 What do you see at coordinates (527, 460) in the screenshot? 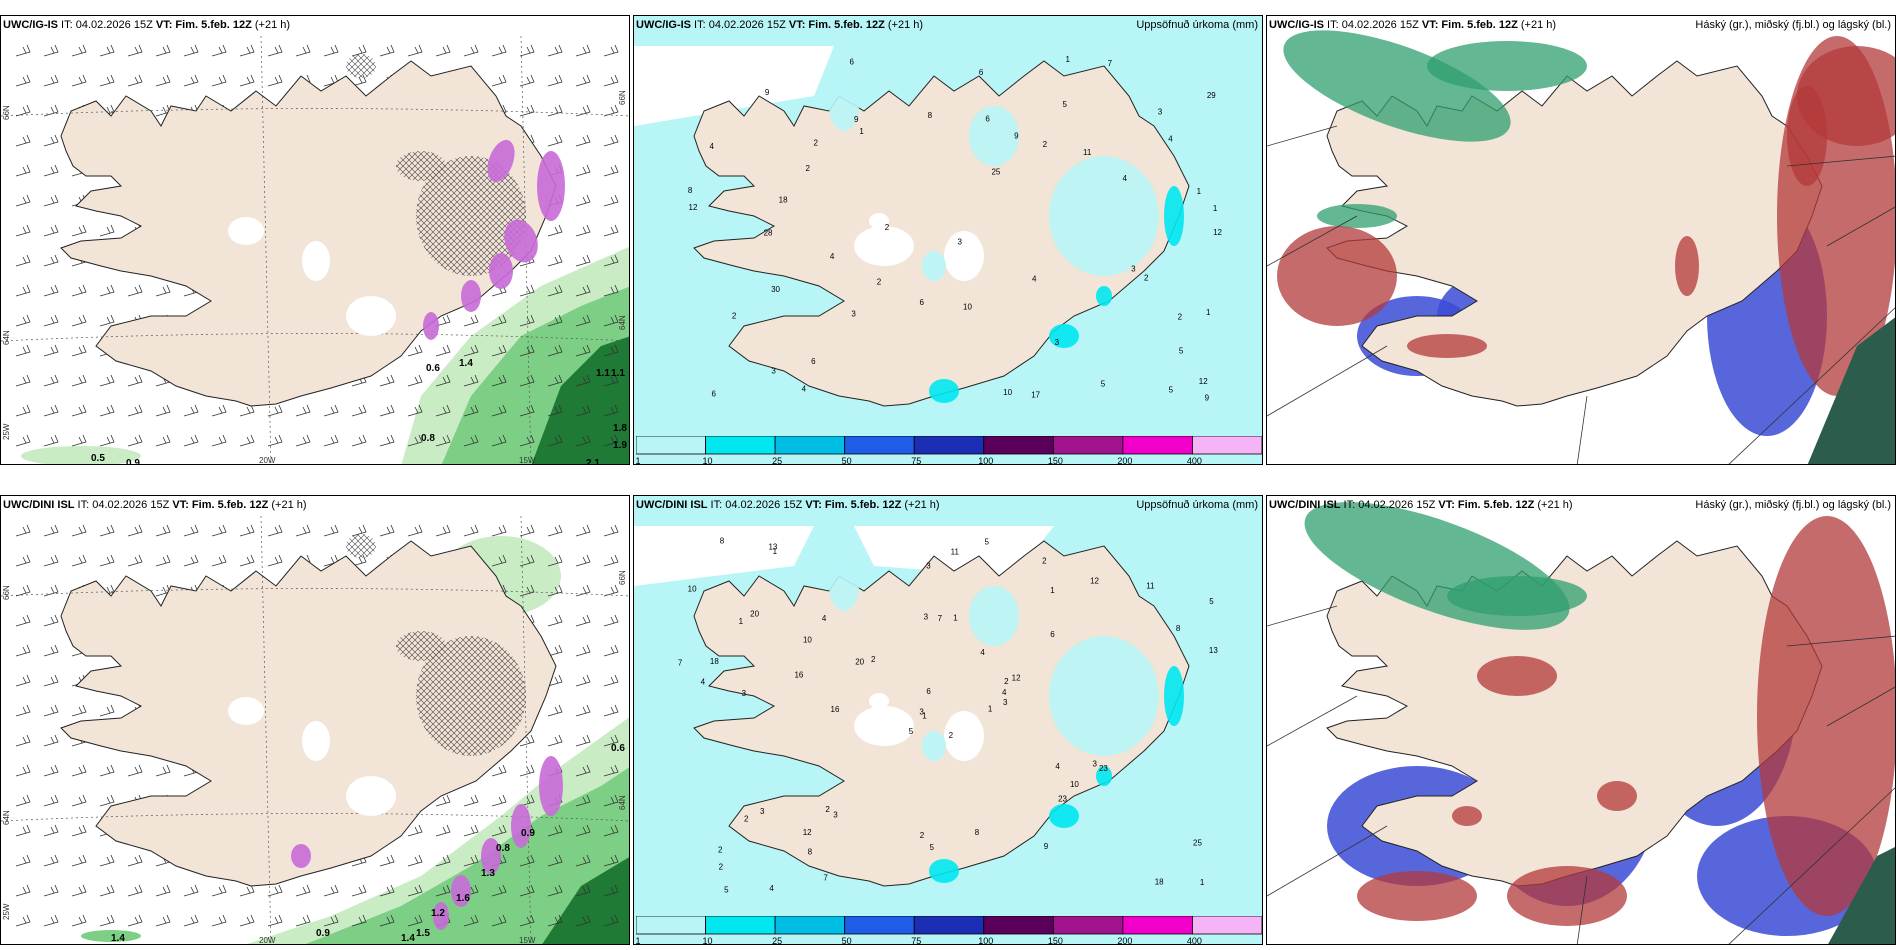
I see `graticule-label: 15W` at bounding box center [527, 460].